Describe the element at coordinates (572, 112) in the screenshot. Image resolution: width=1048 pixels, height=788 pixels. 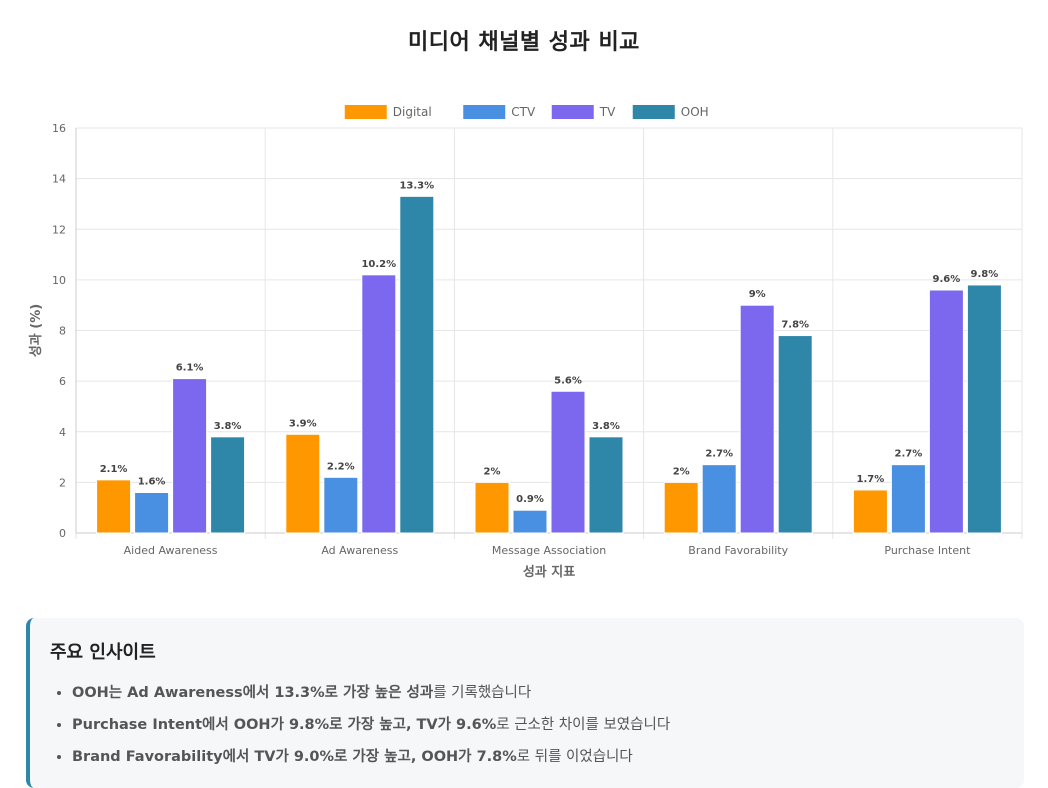
I see `legend-swatch-tv` at that location.